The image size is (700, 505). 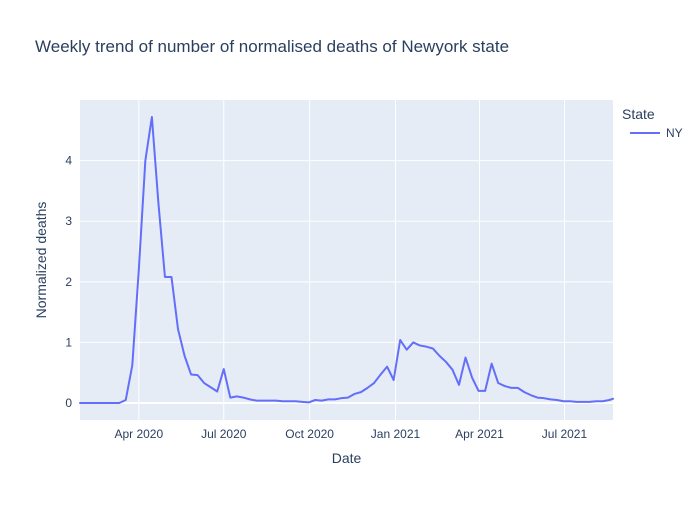 I want to click on x-tick-label: Jul 2020, so click(x=224, y=434).